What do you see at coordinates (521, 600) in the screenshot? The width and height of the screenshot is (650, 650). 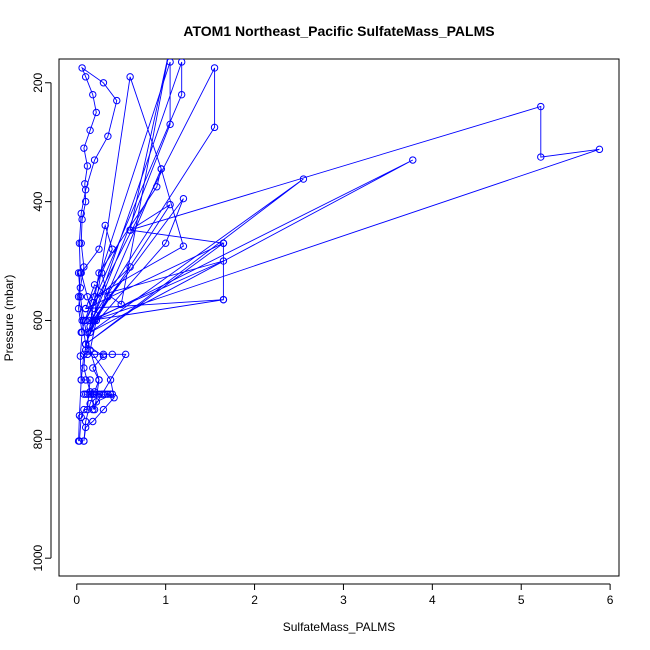 I see `x-tick-label: 5` at bounding box center [521, 600].